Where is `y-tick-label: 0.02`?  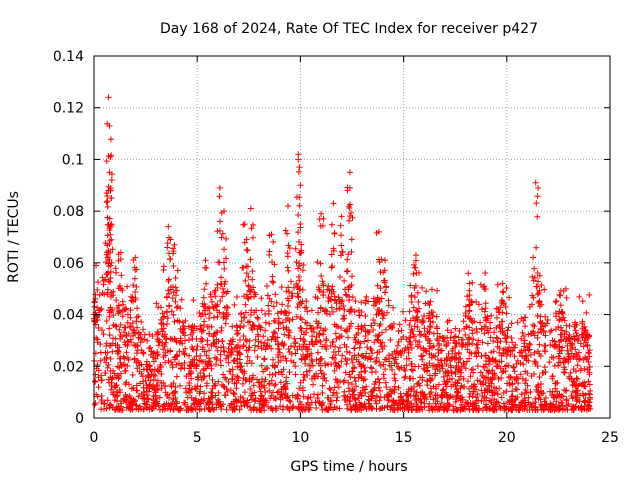 y-tick-label: 0.02 is located at coordinates (68, 367).